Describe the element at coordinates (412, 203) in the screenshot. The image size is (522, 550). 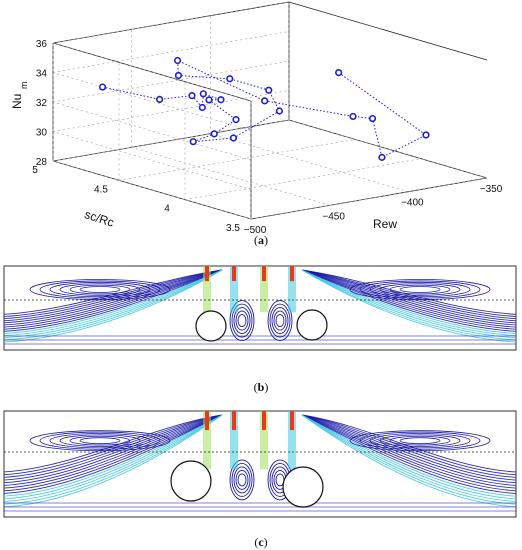
I see `x-tick-label: −400` at that location.